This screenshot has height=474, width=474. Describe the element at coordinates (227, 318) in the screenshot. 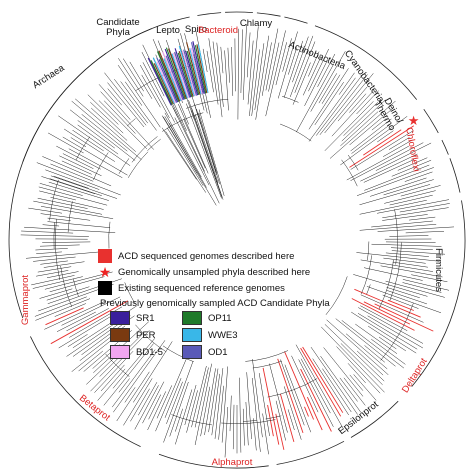

I see `legend-phylum-op11: OP11` at that location.